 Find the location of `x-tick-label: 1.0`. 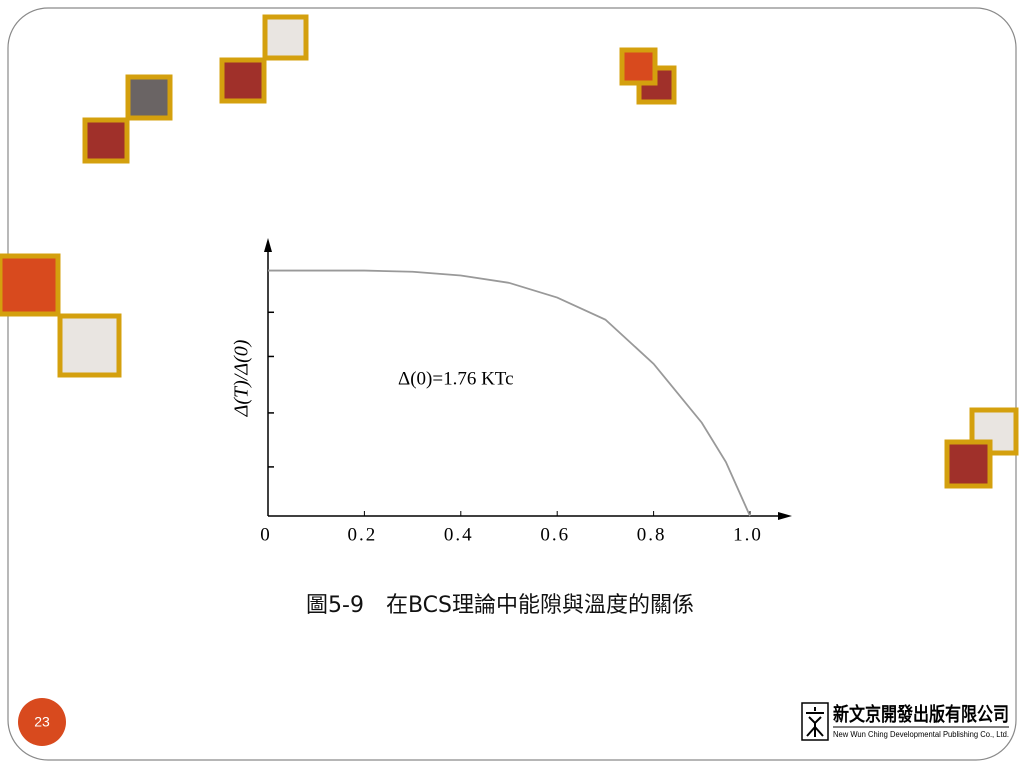

x-tick-label: 1.0 is located at coordinates (748, 534).